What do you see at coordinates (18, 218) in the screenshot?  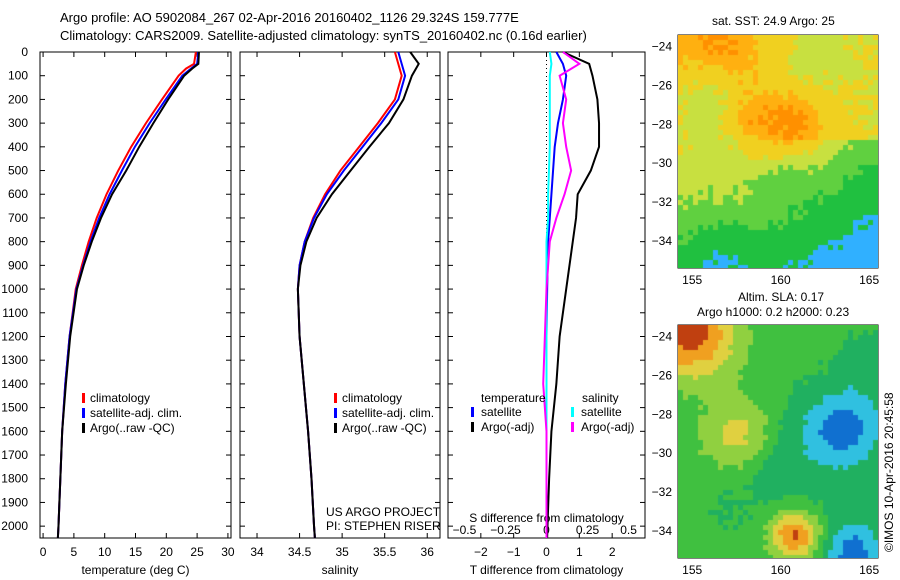 I see `y-tick-label: 700` at bounding box center [18, 218].